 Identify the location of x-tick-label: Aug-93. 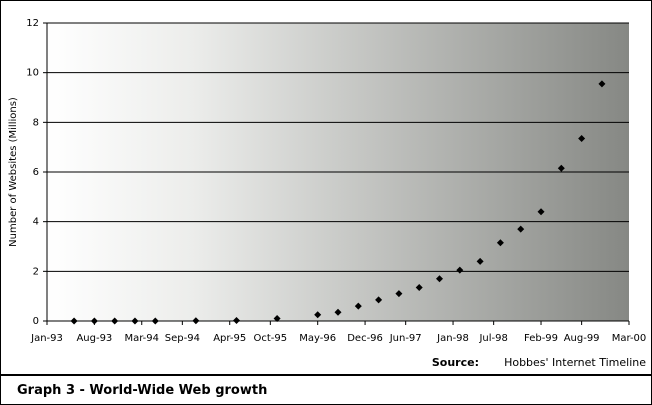
(94, 338).